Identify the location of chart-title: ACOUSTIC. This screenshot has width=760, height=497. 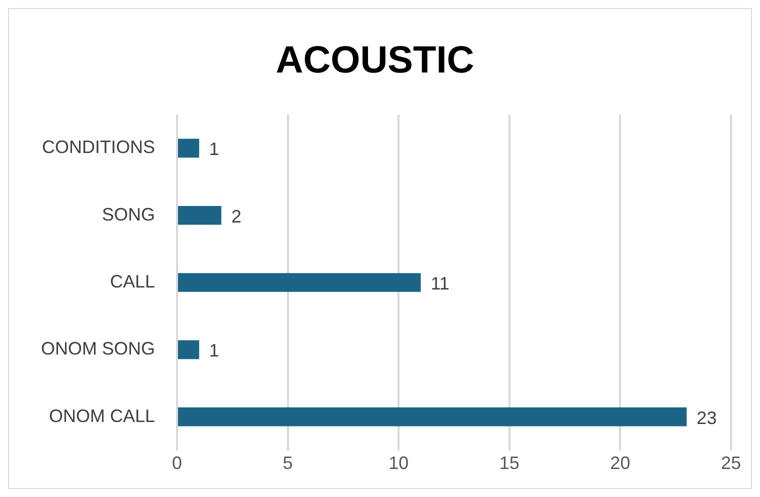
(375, 60).